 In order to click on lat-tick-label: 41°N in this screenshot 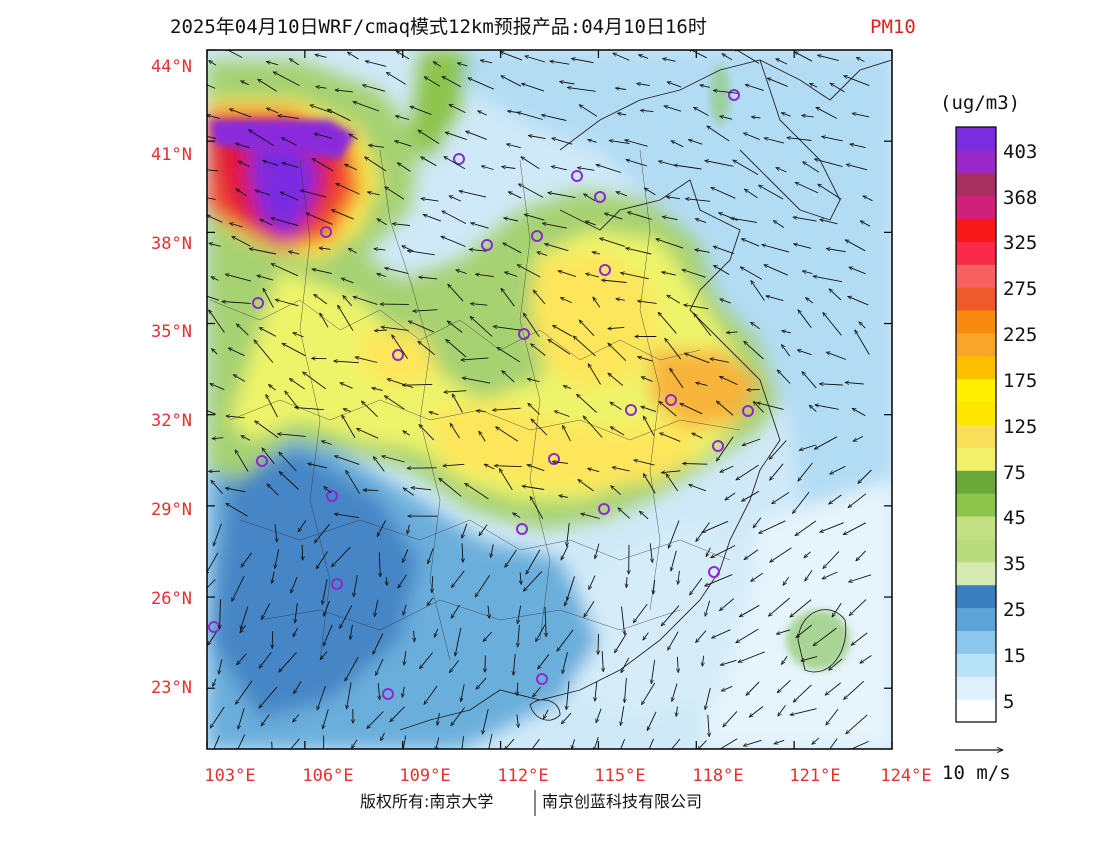, I will do `click(171, 155)`.